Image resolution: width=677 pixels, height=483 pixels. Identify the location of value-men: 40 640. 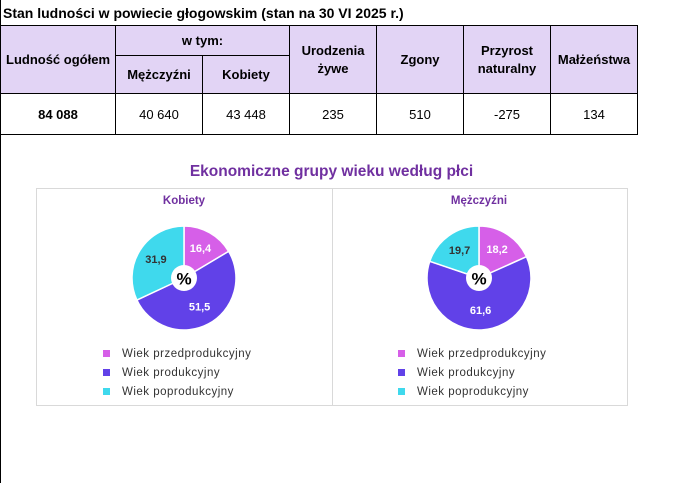
(159, 114).